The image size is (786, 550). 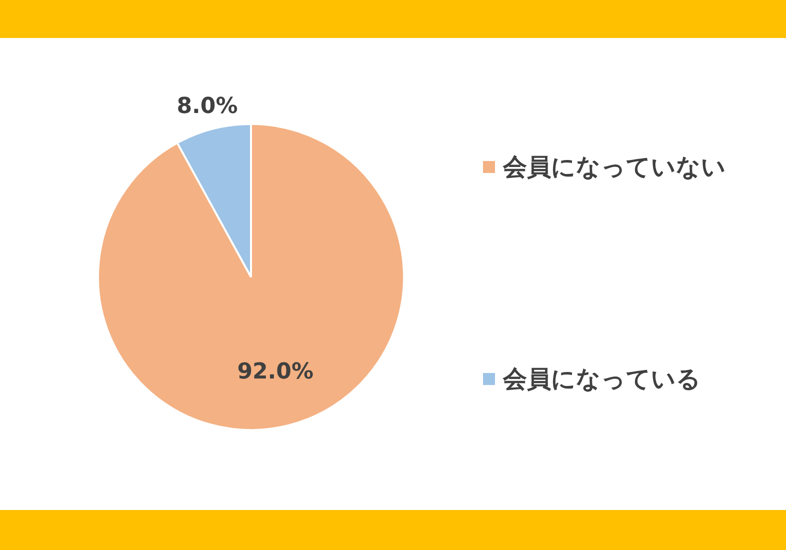 What do you see at coordinates (614, 167) in the screenshot?
I see `legend-label: 会員になっていない` at bounding box center [614, 167].